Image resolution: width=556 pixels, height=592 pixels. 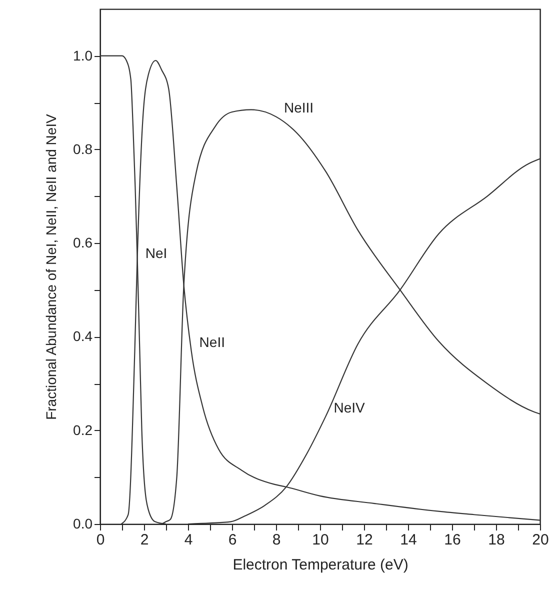 I want to click on x-axis-title: Electron Temperature (eV), so click(x=320, y=565).